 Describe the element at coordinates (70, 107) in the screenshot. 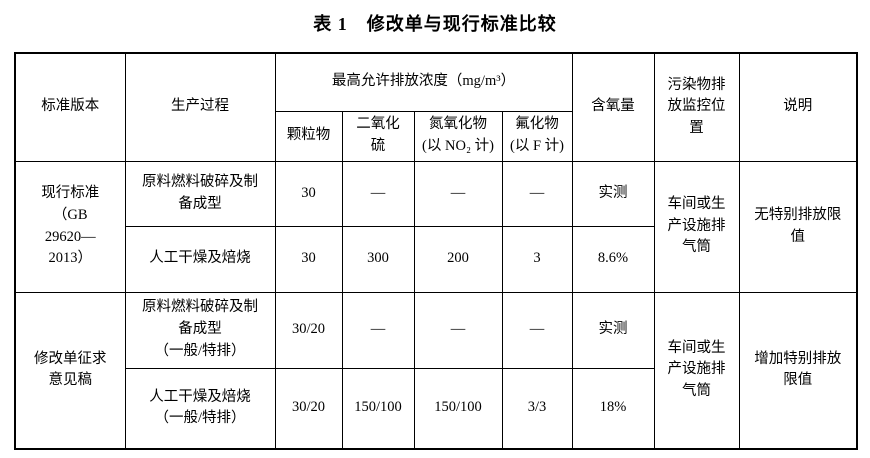

I see `header-cell-standard-version: 标准版本` at that location.